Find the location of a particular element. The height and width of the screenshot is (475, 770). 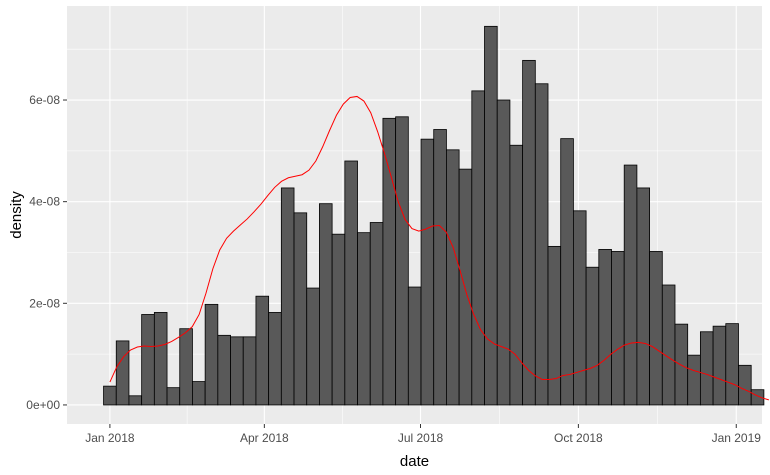

y-axis-title: density is located at coordinates (16, 215).